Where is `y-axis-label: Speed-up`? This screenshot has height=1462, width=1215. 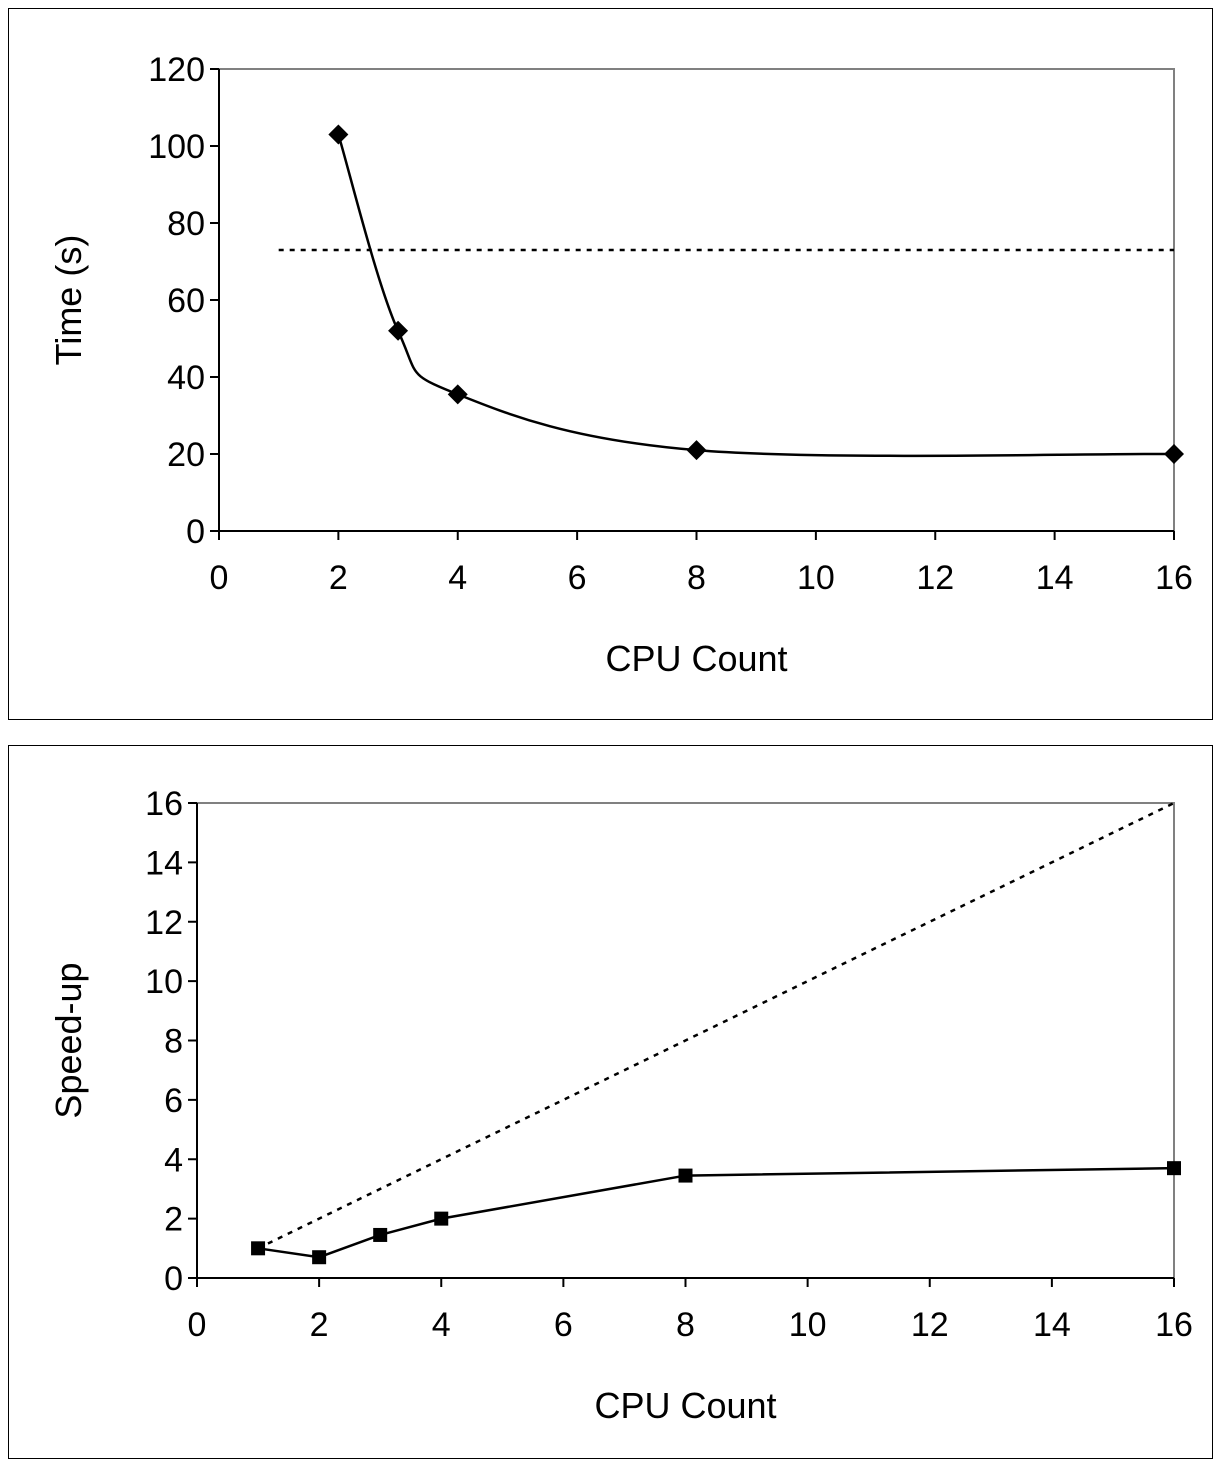
y-axis-label: Speed-up is located at coordinates (68, 1040).